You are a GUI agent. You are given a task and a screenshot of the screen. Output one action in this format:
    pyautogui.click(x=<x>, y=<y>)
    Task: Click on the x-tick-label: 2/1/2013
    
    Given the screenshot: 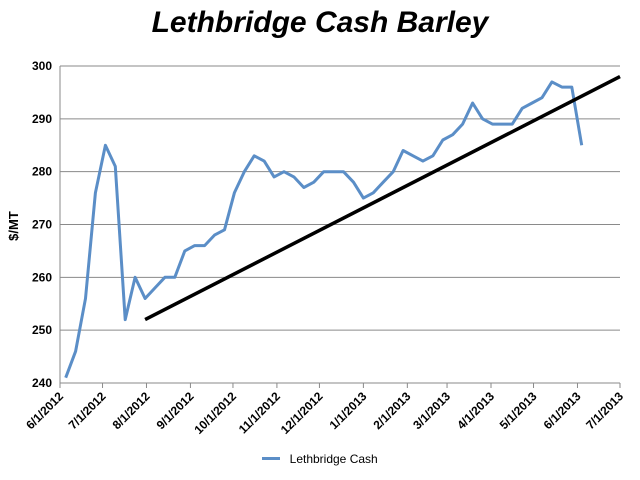 What is the action you would take?
    pyautogui.click(x=392, y=410)
    